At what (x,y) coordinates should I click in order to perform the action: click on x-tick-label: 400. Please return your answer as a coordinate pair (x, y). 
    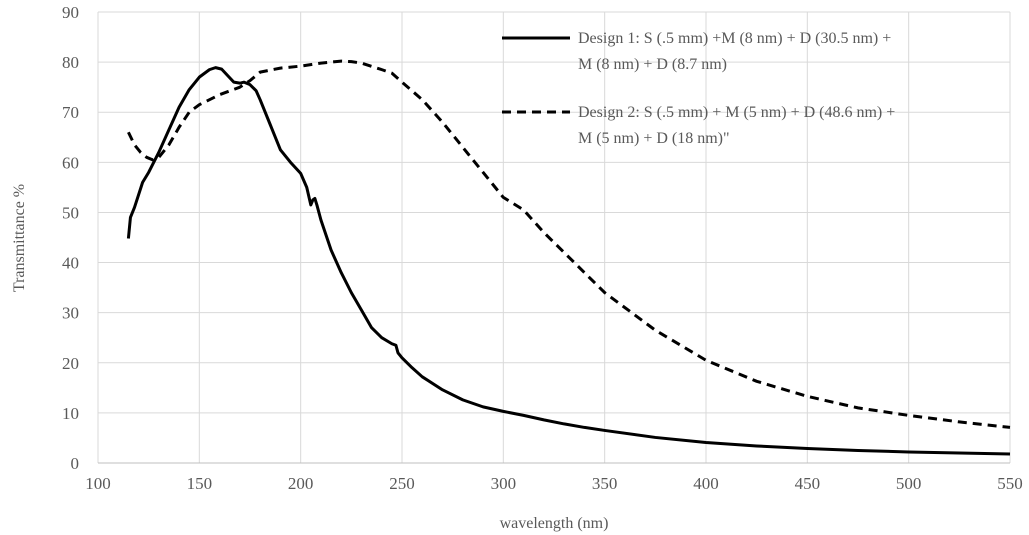
    Looking at the image, I should click on (706, 483).